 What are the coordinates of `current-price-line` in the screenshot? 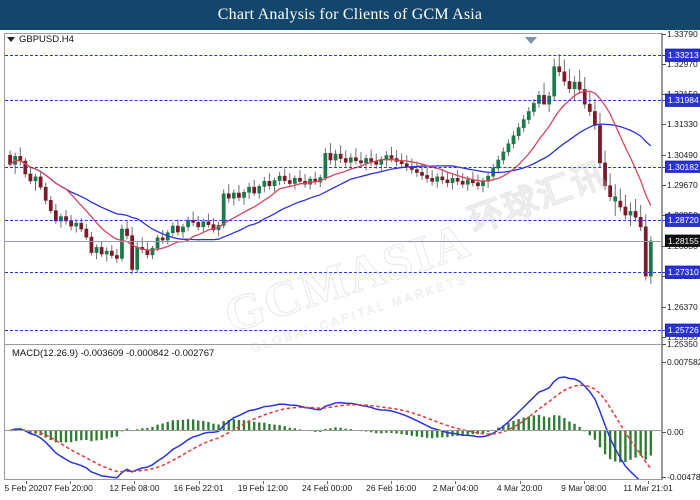 It's located at (333, 241).